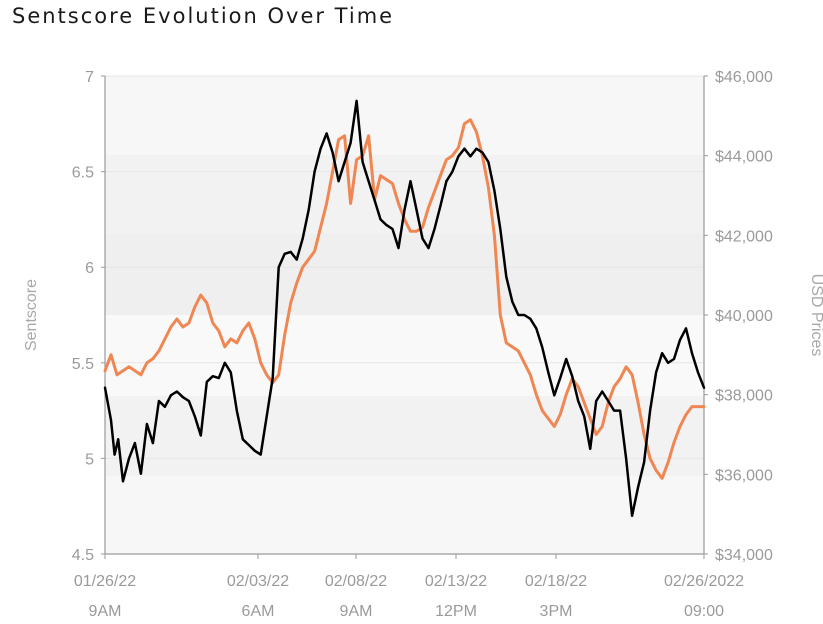  What do you see at coordinates (815, 315) in the screenshot?
I see `y-axis-label-right: USD Prices` at bounding box center [815, 315].